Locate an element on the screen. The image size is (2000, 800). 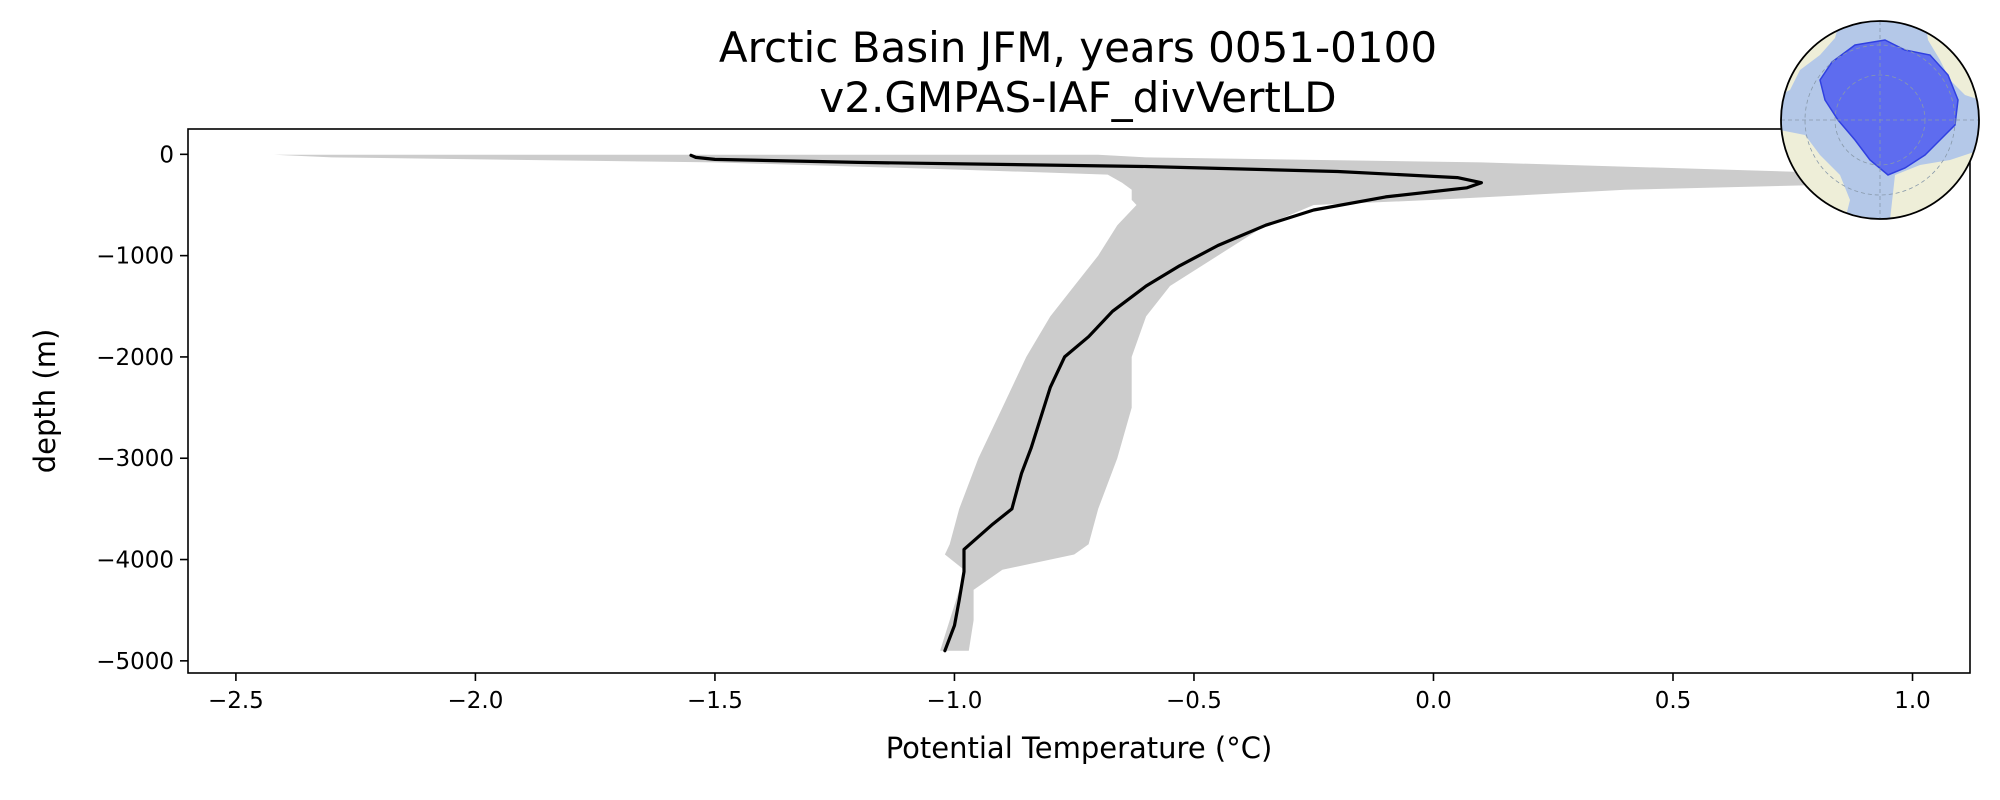
map-border is located at coordinates (1880, 120).